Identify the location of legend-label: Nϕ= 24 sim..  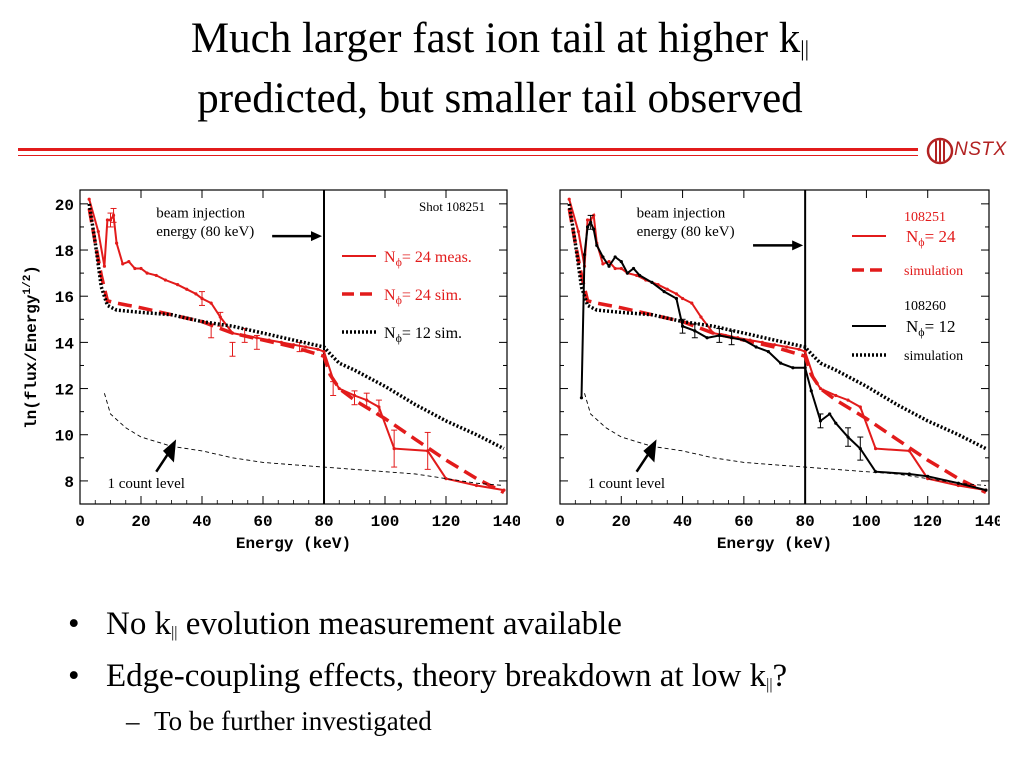
(423, 297).